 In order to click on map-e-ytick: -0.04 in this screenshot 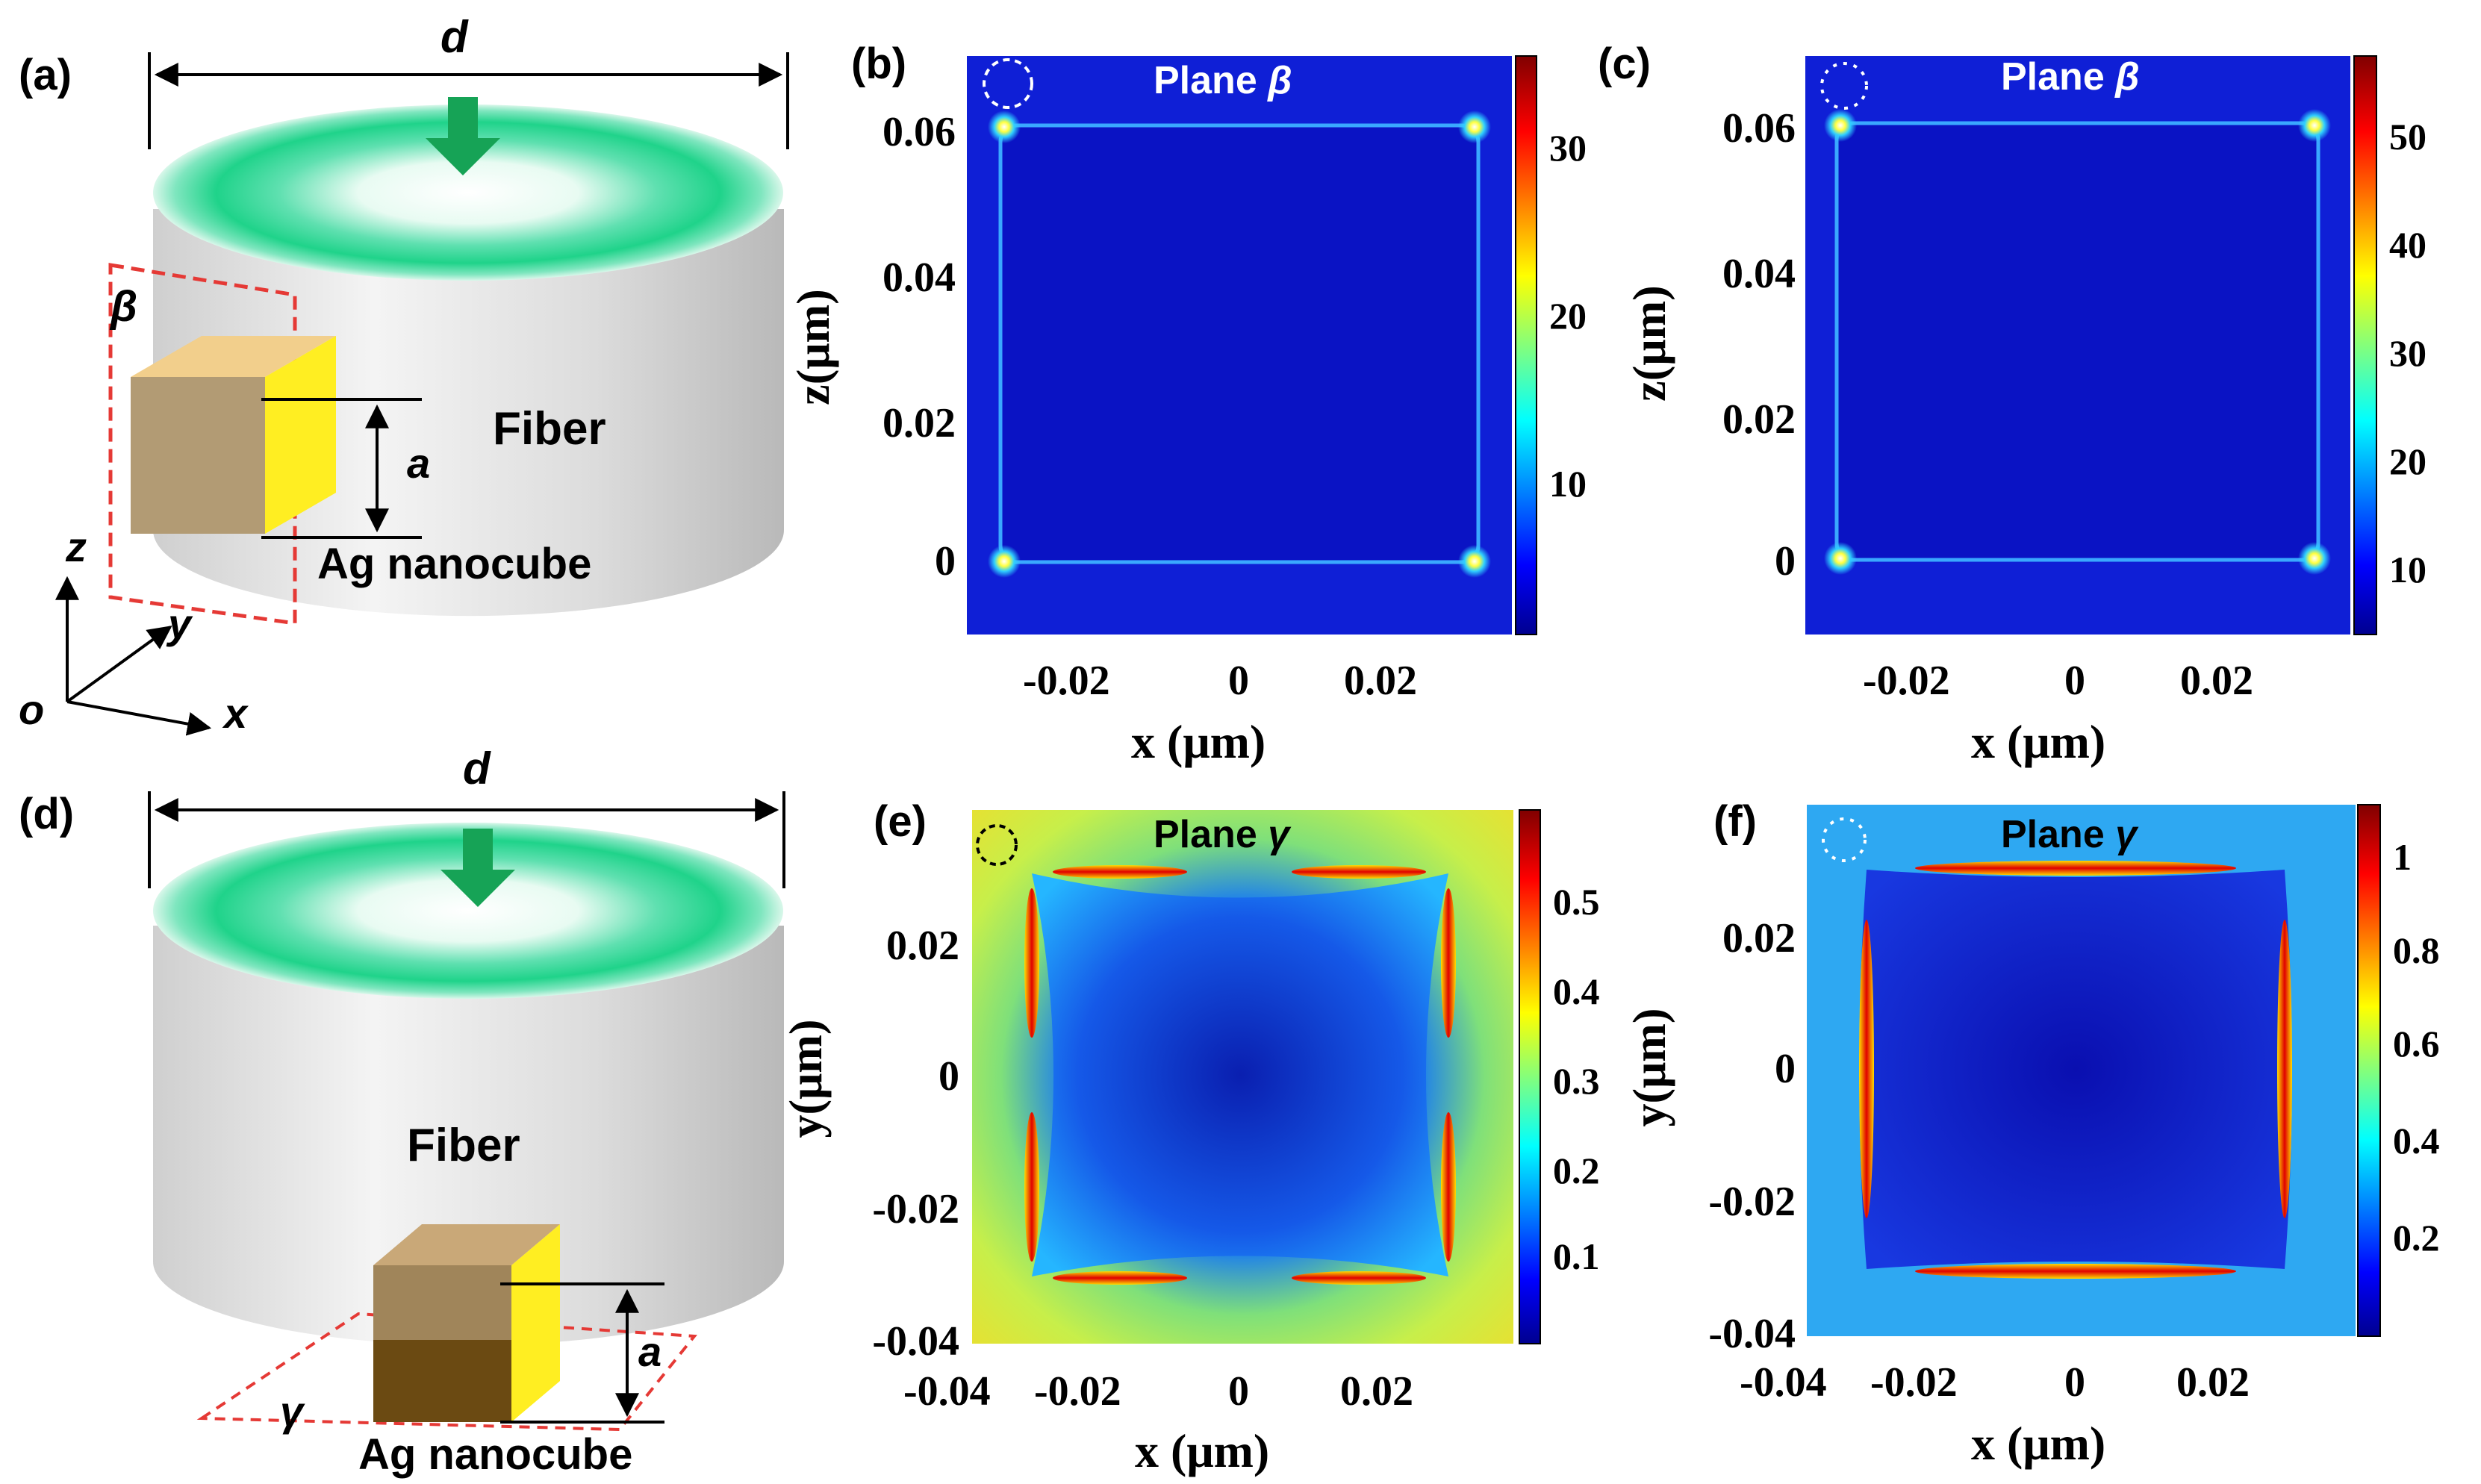, I will do `click(915, 1341)`.